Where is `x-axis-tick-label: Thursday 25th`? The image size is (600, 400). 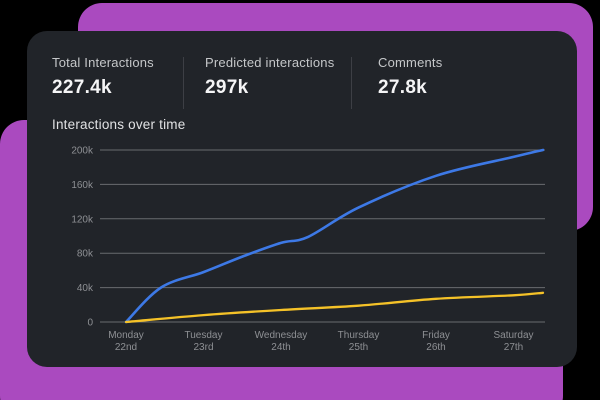 x-axis-tick-label: Thursday 25th is located at coordinates (359, 341).